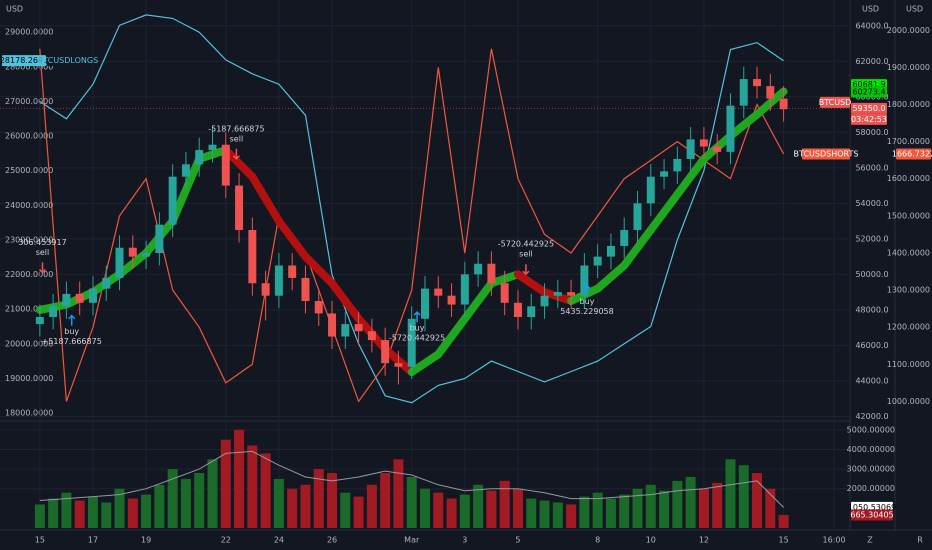  What do you see at coordinates (29, 136) in the screenshot?
I see `longs-tick-label: 26000.0000` at bounding box center [29, 136].